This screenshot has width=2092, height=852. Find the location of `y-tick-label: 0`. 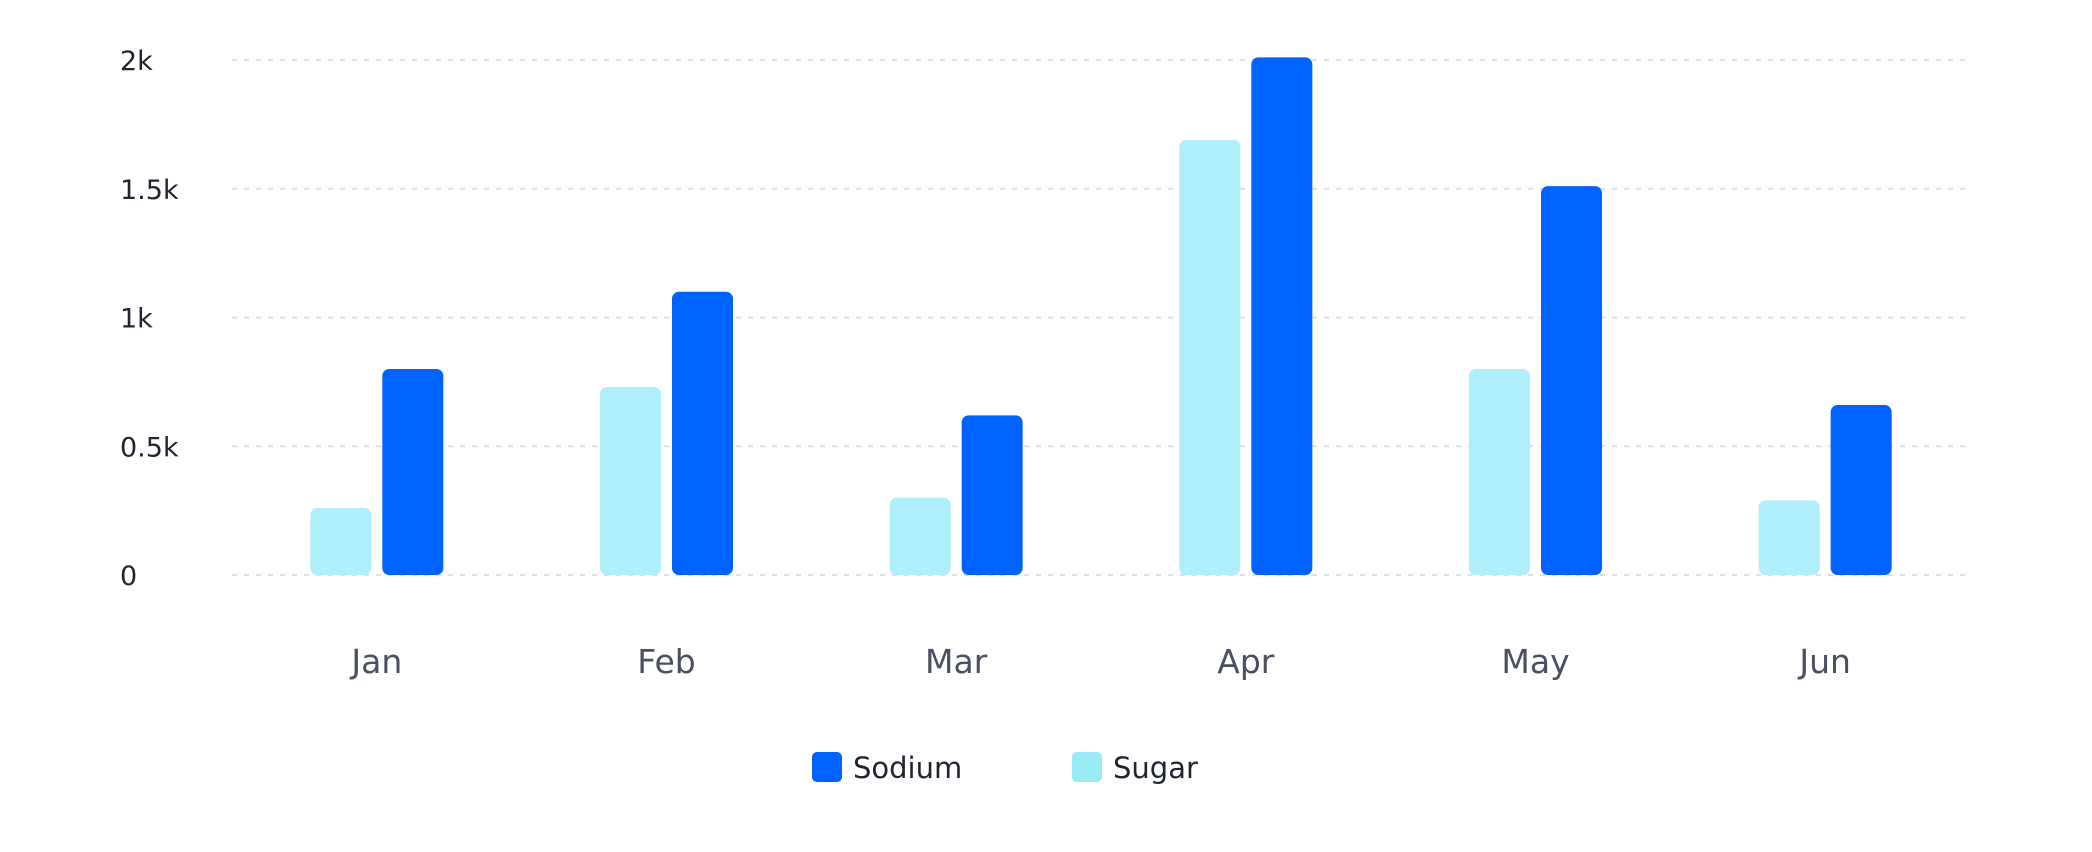

y-tick-label: 0 is located at coordinates (128, 576).